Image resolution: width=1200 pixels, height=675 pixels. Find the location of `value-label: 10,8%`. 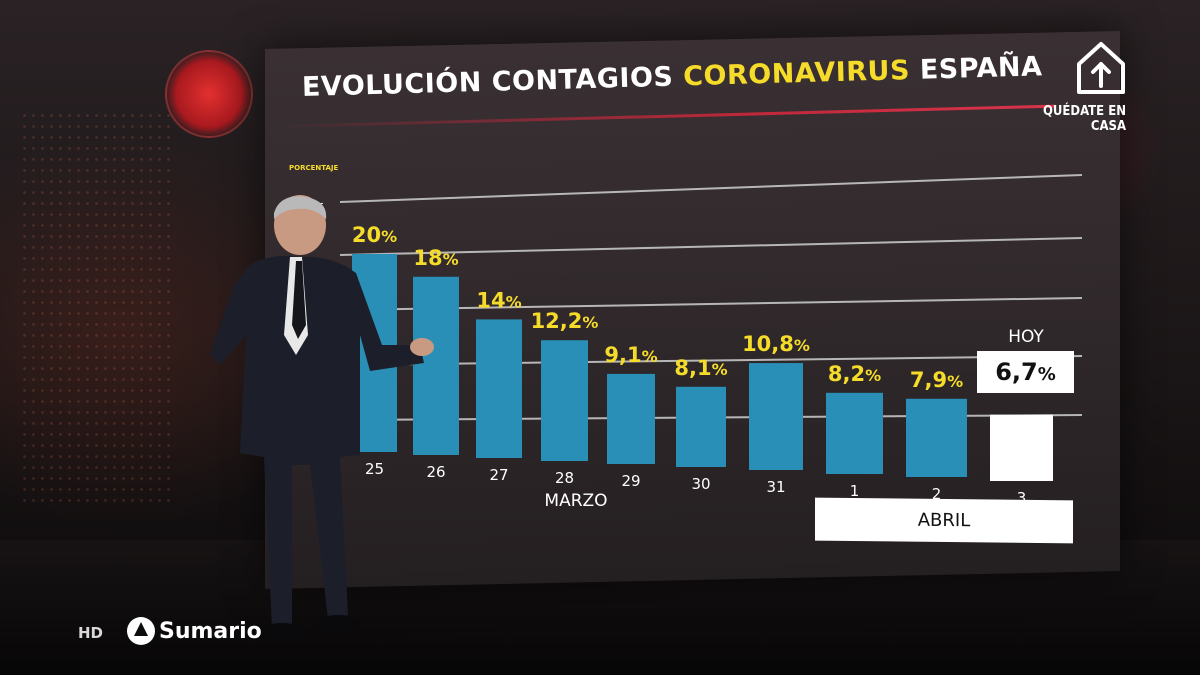

value-label: 10,8% is located at coordinates (776, 344).